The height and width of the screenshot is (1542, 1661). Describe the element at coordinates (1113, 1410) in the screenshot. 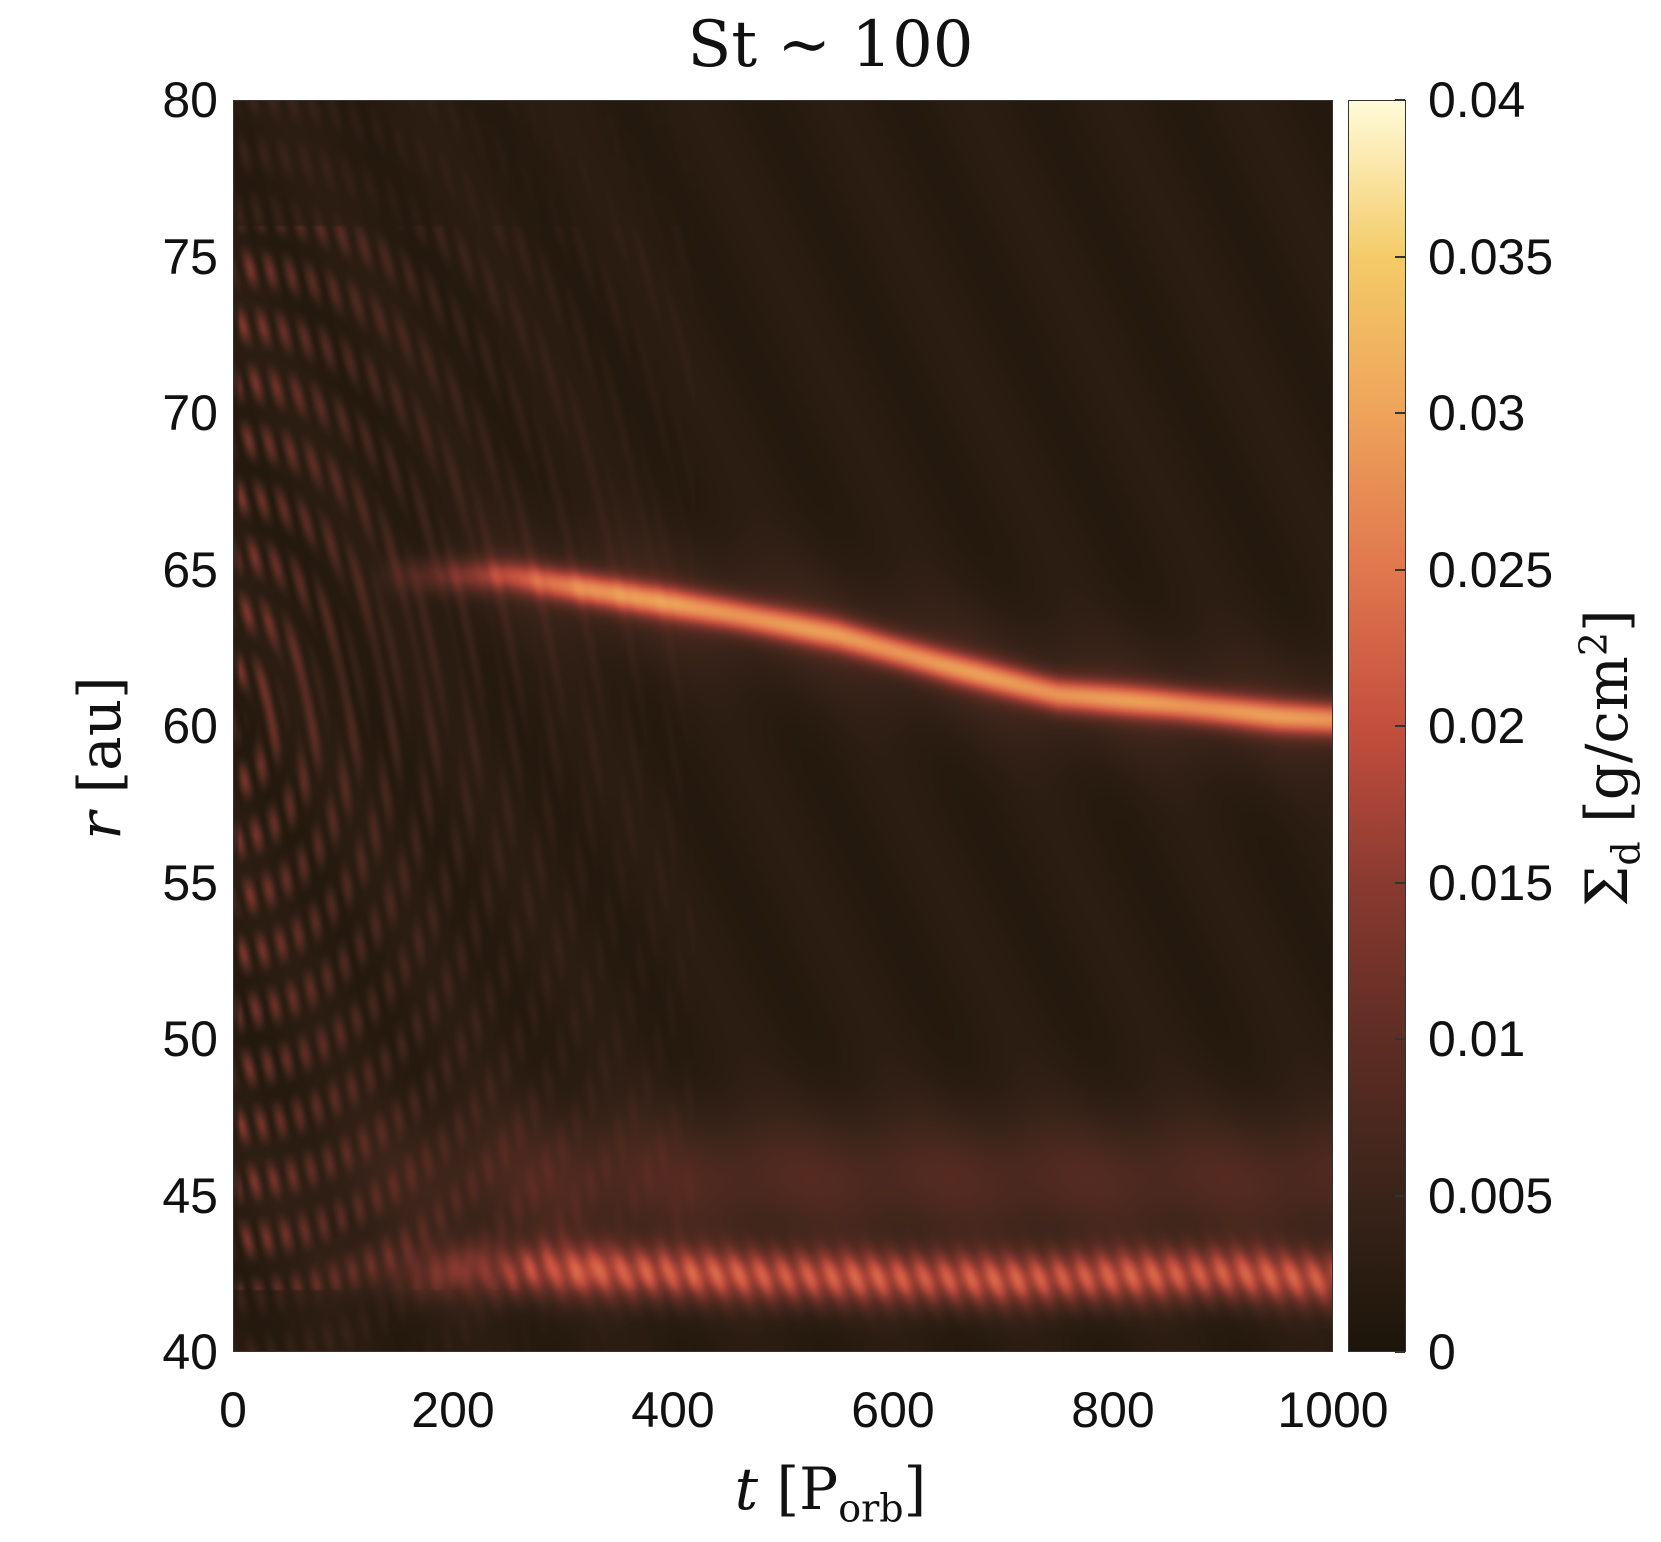

I see `x-tick-label: 800` at that location.